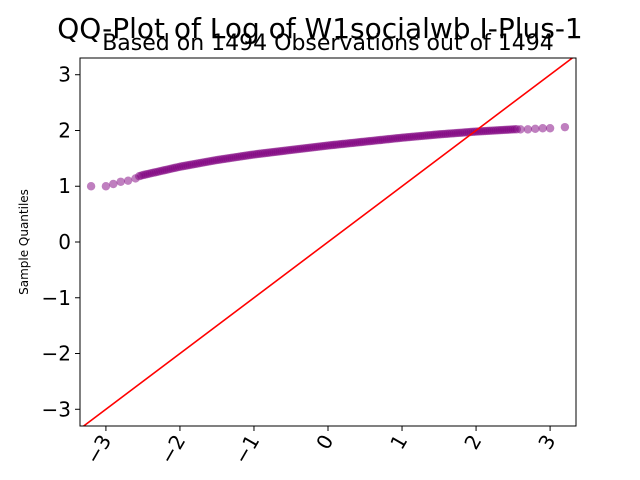 The height and width of the screenshot is (480, 640). What do you see at coordinates (64, 130) in the screenshot?
I see `y-tick-label: 2` at bounding box center [64, 130].